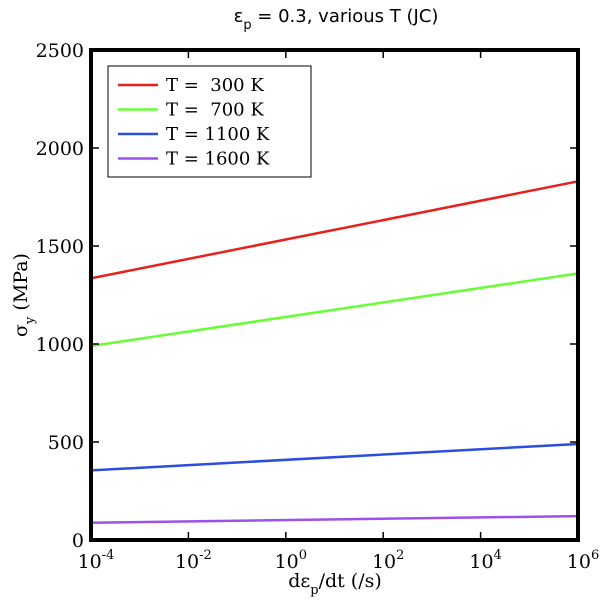  I want to click on x-tick-label: 10⁻⁴, so click(96, 560).